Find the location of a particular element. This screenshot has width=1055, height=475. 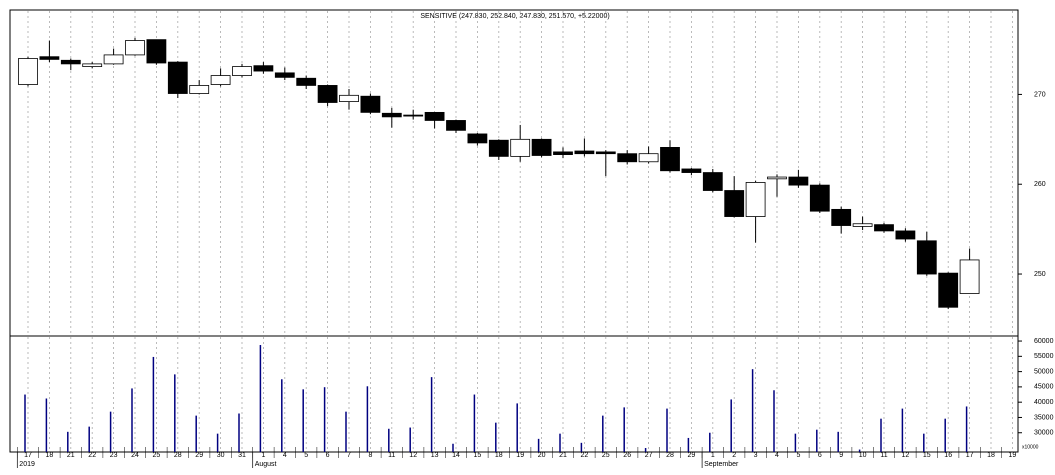

y-tick-label: 30000 is located at coordinates (1044, 433).